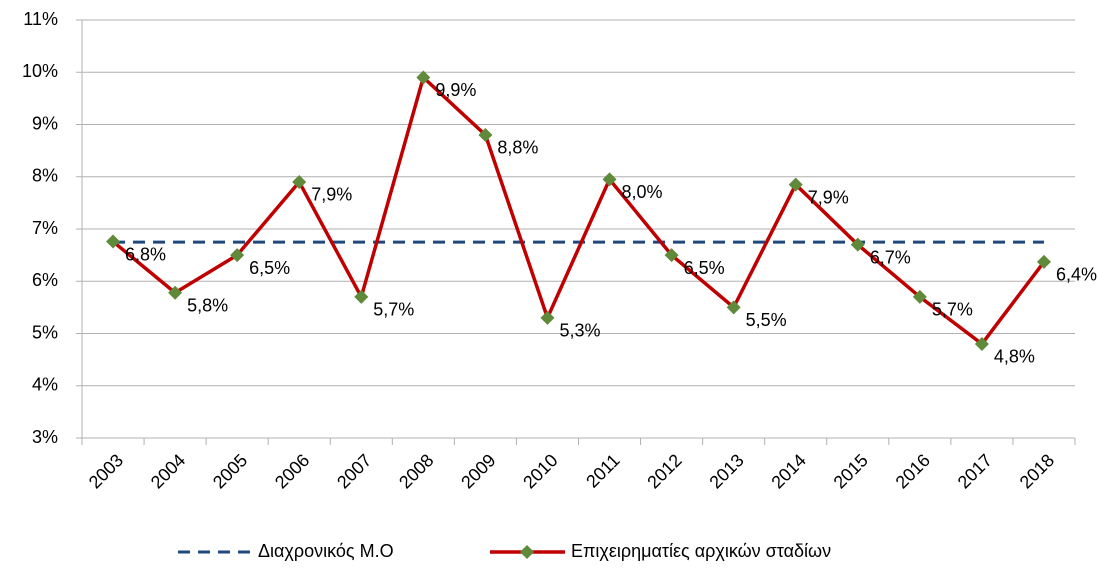 The image size is (1098, 572). What do you see at coordinates (45, 385) in the screenshot?
I see `y-tick-label: 4%` at bounding box center [45, 385].